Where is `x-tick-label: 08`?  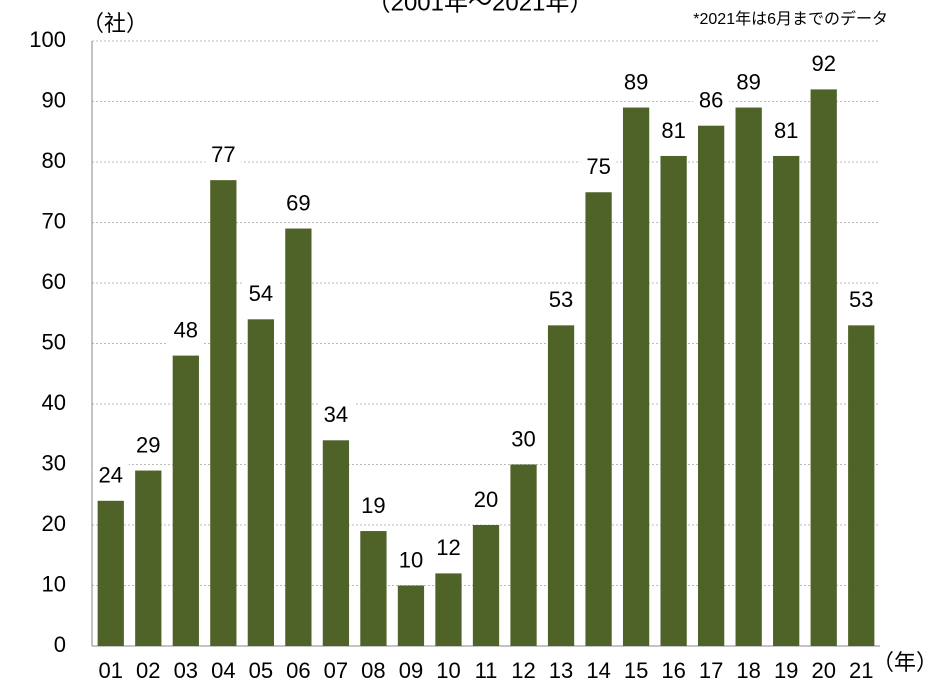
x-tick-label: 08 is located at coordinates (373, 670).